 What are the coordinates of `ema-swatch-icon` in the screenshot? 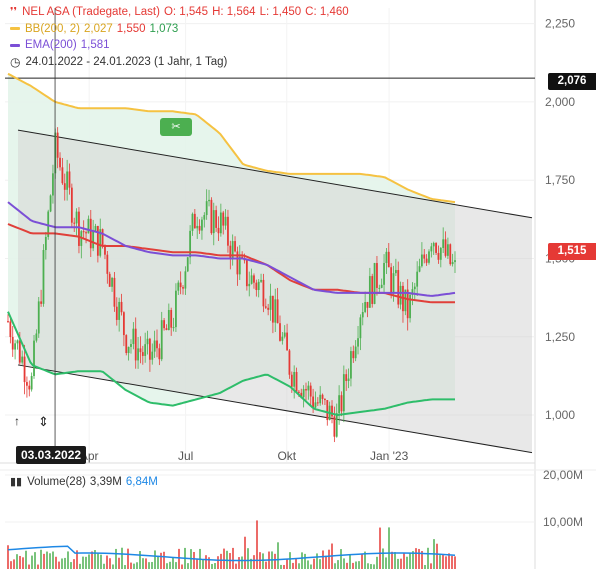 It's located at (15, 45).